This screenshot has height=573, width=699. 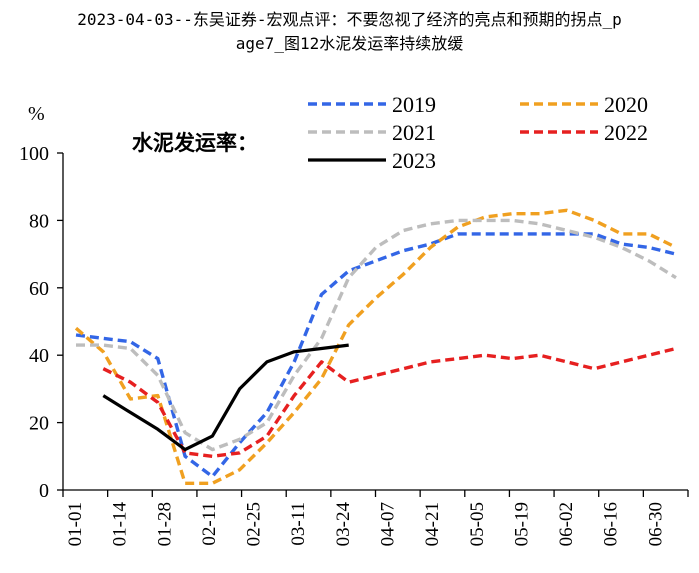 I want to click on x-tick-label: 04-07, so click(x=388, y=524).